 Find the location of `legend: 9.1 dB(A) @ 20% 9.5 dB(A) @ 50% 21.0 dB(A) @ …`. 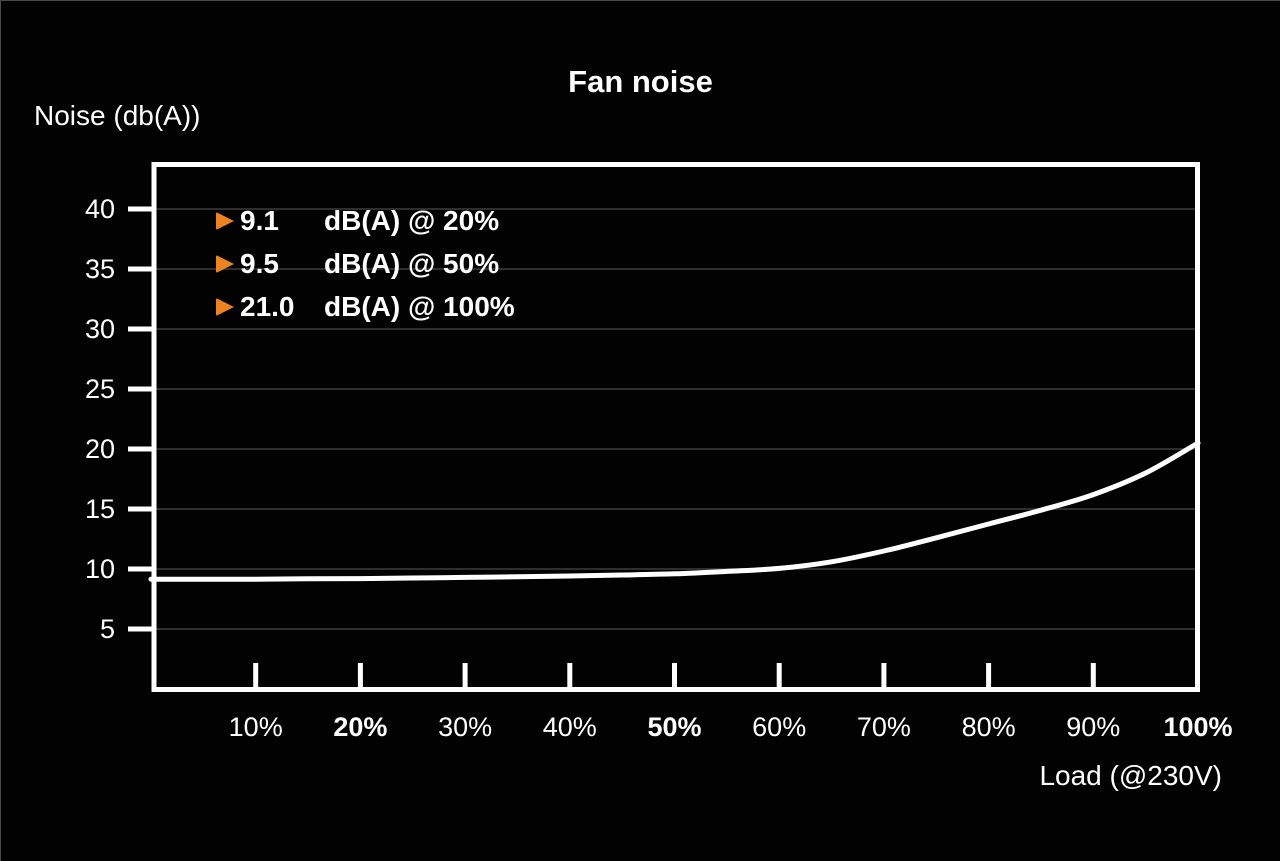

legend: 9.1 dB(A) @ 20% 9.5 dB(A) @ 50% 21.0 dB(A) @ … is located at coordinates (365, 270).